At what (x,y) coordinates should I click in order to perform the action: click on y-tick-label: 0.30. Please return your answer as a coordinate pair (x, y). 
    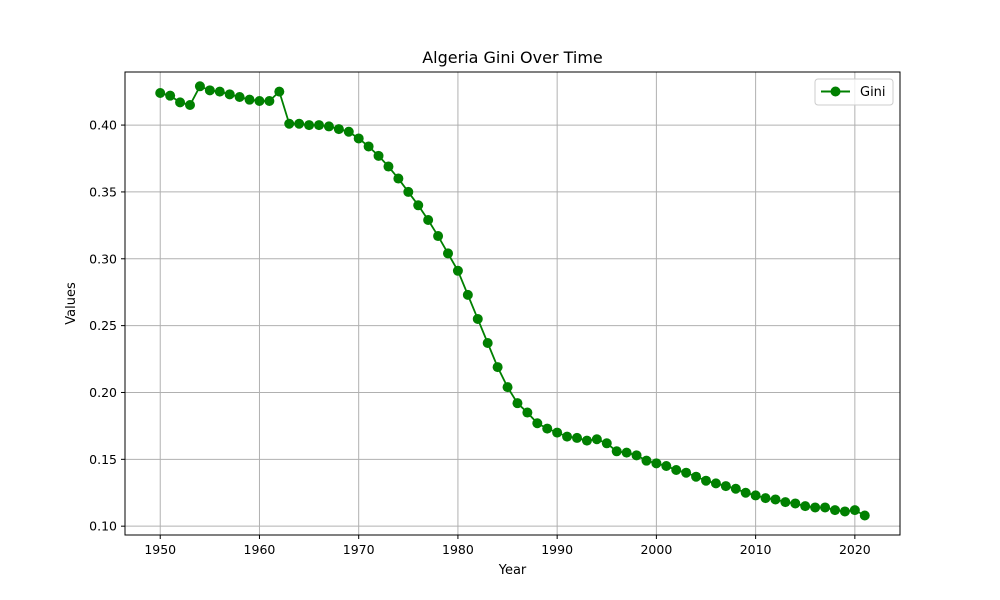
    Looking at the image, I should click on (103, 258).